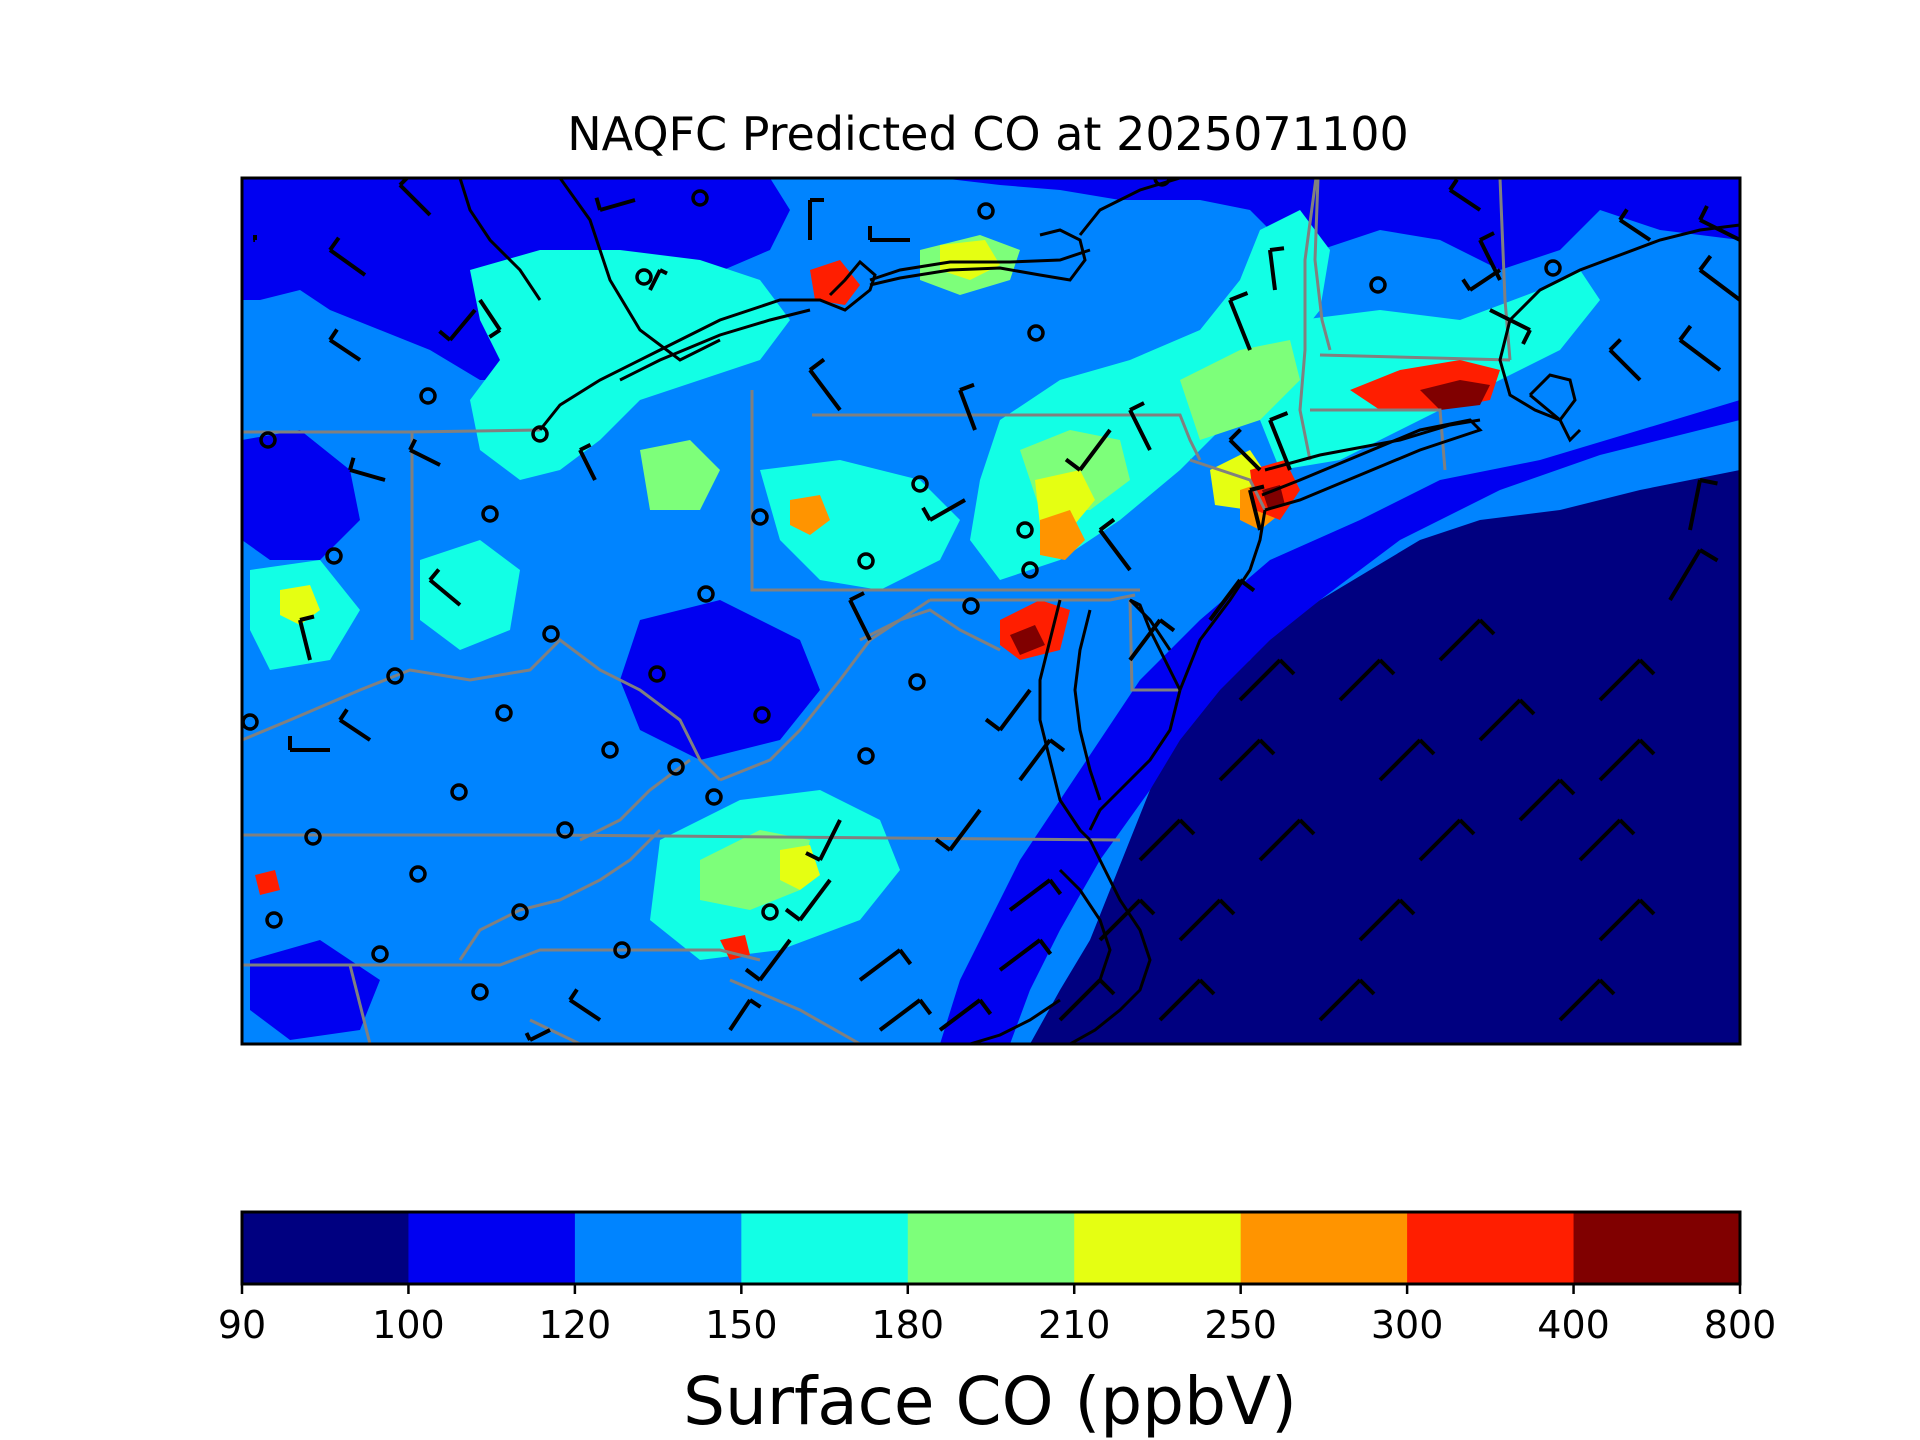  I want to click on lake-huron-west, so click(500, 239).